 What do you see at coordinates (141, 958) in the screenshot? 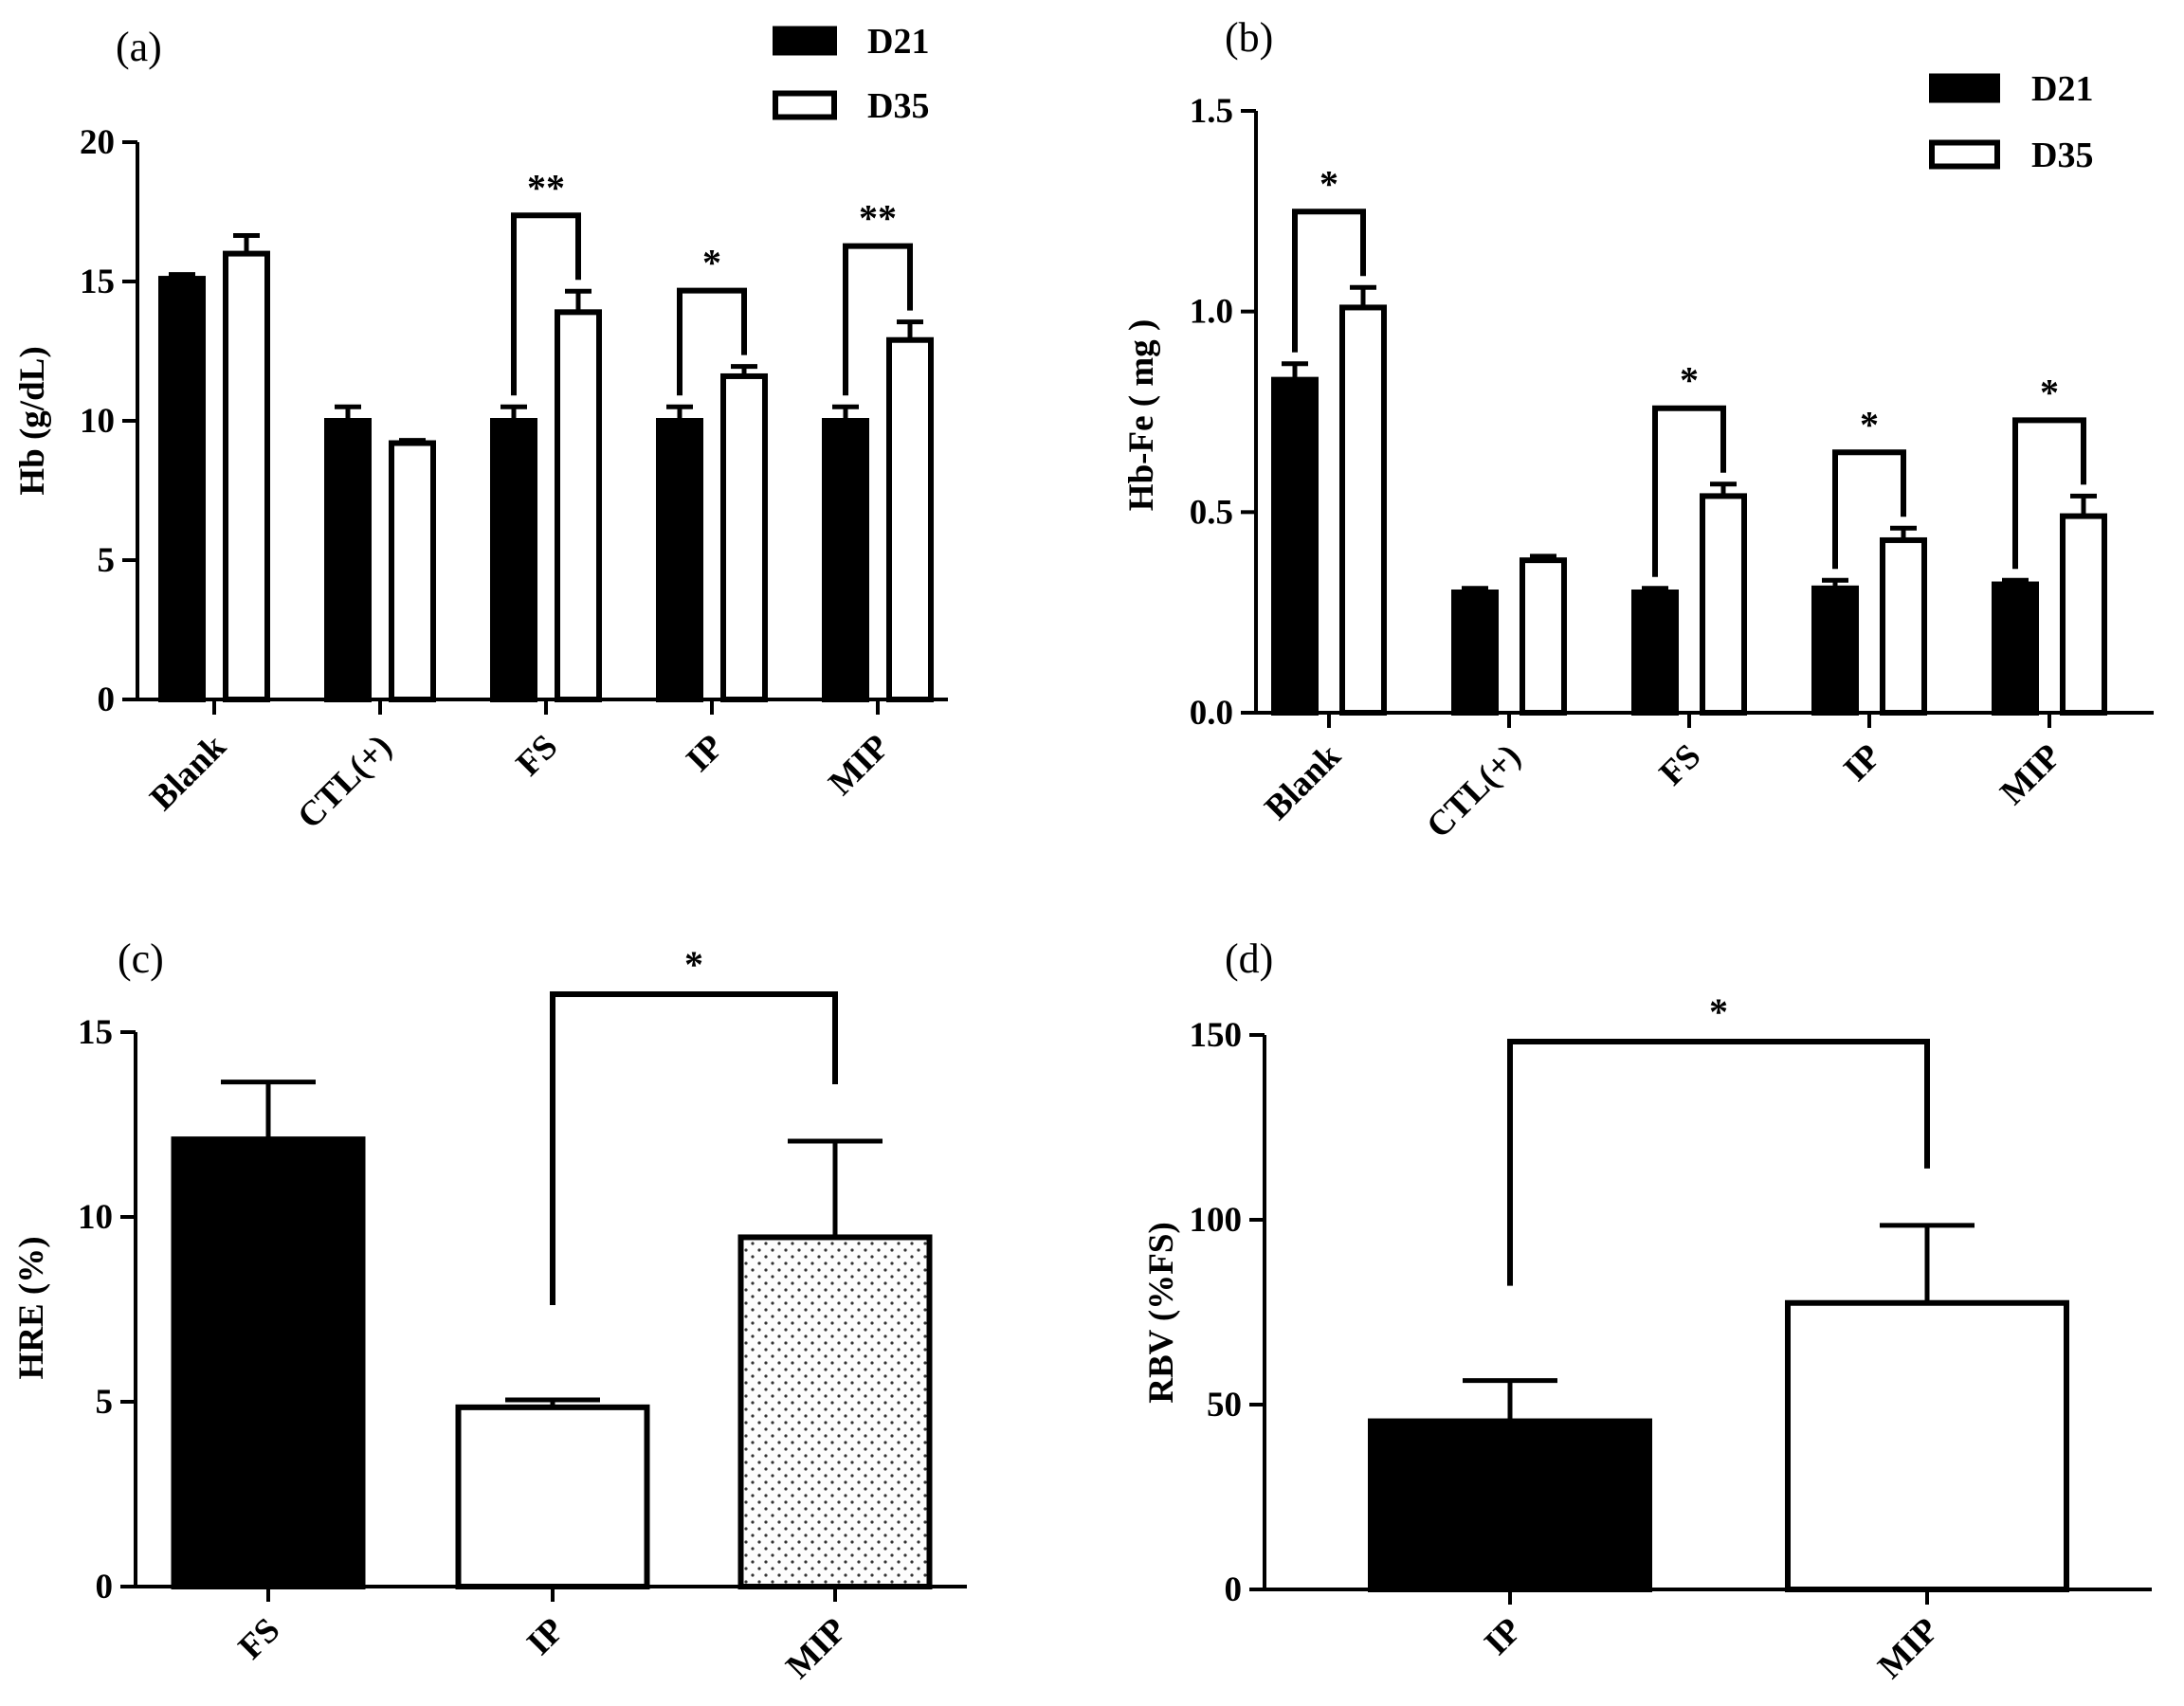
I see `panel-label-c: (c)` at bounding box center [141, 958].